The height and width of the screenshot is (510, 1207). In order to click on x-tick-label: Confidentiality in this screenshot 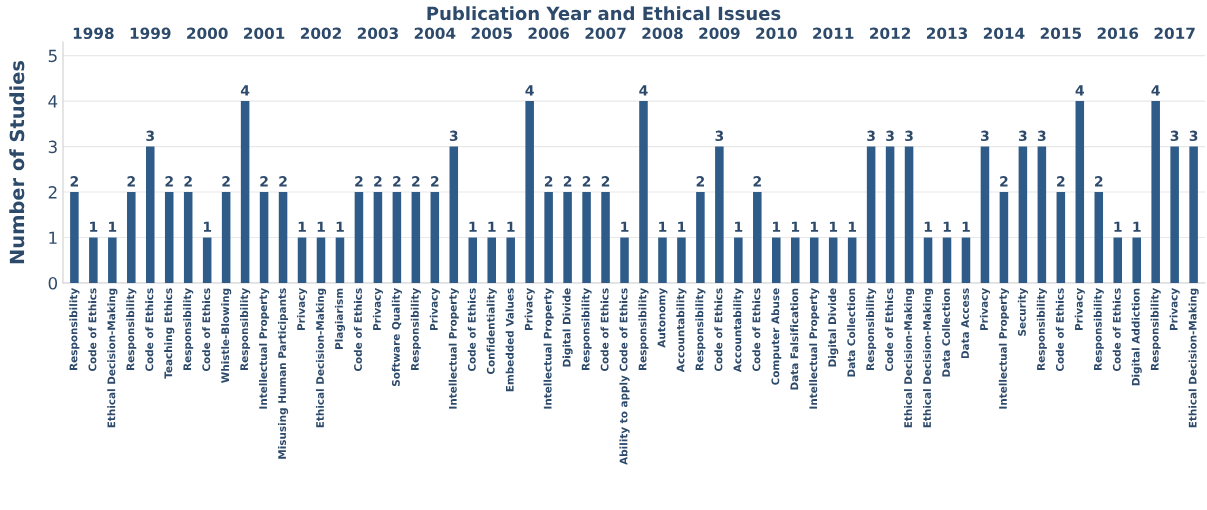, I will do `click(491, 331)`.